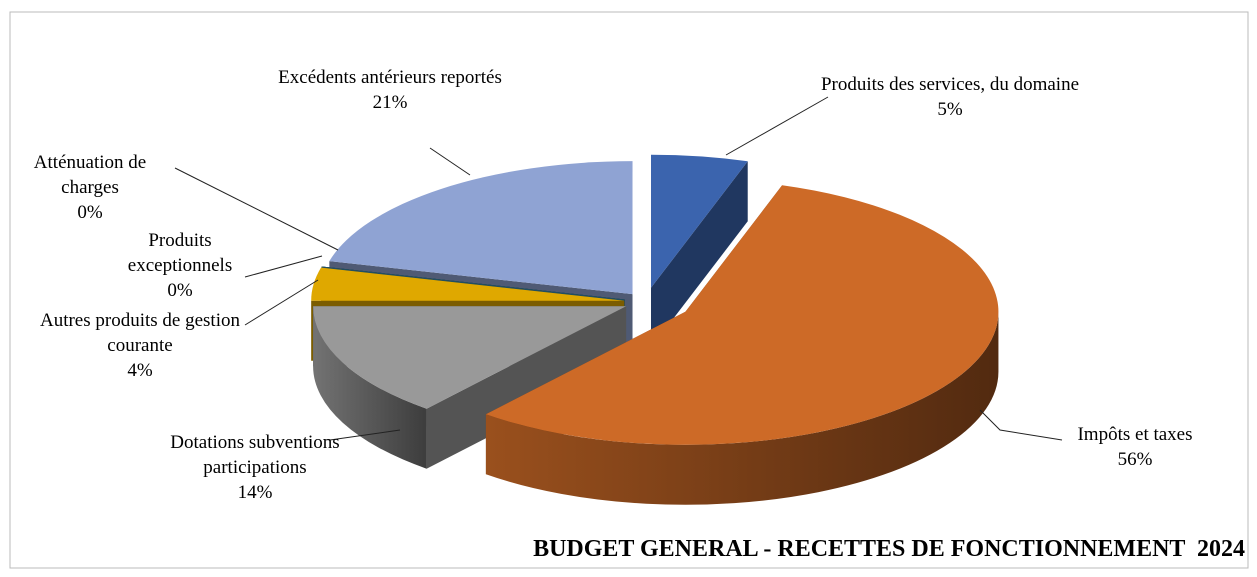 The image size is (1257, 577). What do you see at coordinates (255, 455) in the screenshot?
I see `category-label: Dotations subventions participations` at bounding box center [255, 455].